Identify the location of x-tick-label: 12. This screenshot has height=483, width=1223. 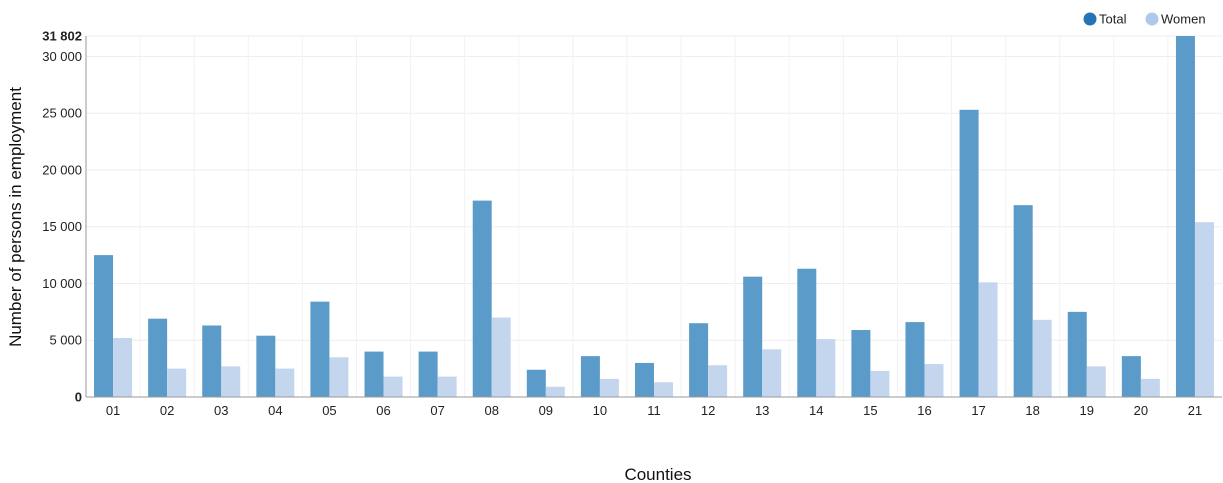
(708, 410).